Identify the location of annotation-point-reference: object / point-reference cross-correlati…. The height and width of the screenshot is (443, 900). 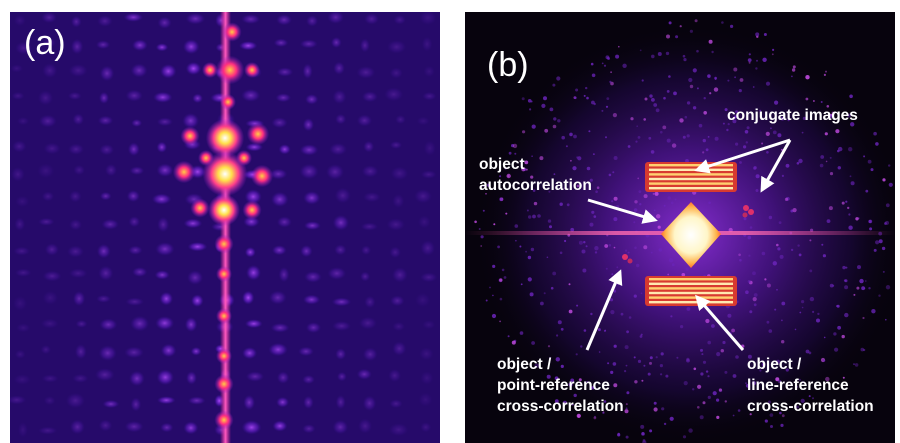
(560, 385).